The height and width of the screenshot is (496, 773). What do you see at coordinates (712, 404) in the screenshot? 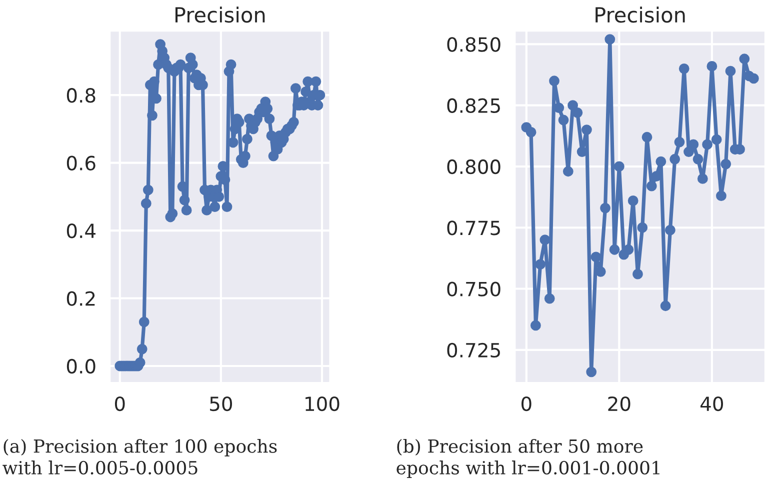
I see `x-tick-label: 40` at bounding box center [712, 404].